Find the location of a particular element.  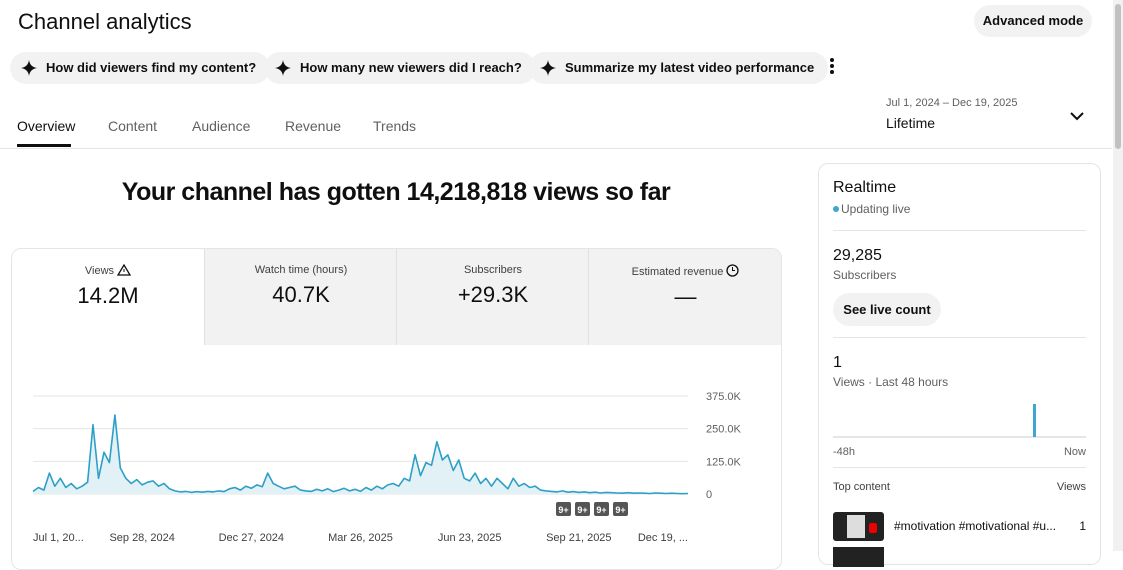

warning-icon is located at coordinates (124, 269).